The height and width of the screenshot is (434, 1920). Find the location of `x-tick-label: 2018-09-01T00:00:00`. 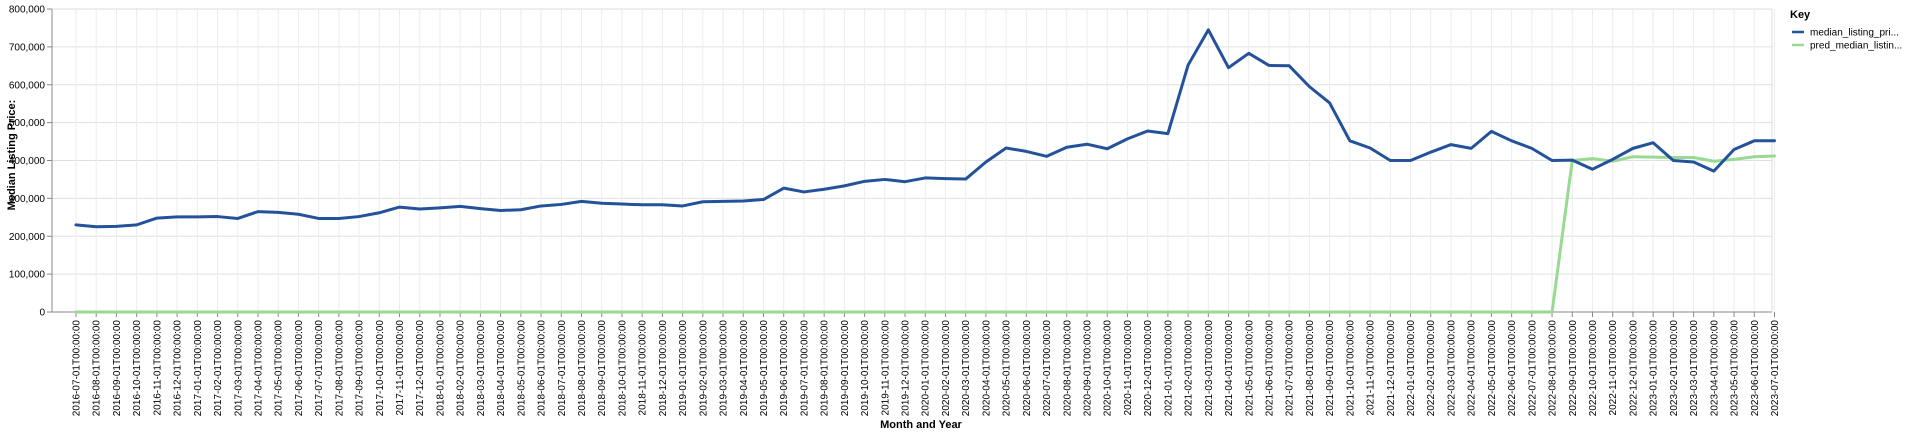

x-tick-label: 2018-09-01T00:00:00 is located at coordinates (602, 368).